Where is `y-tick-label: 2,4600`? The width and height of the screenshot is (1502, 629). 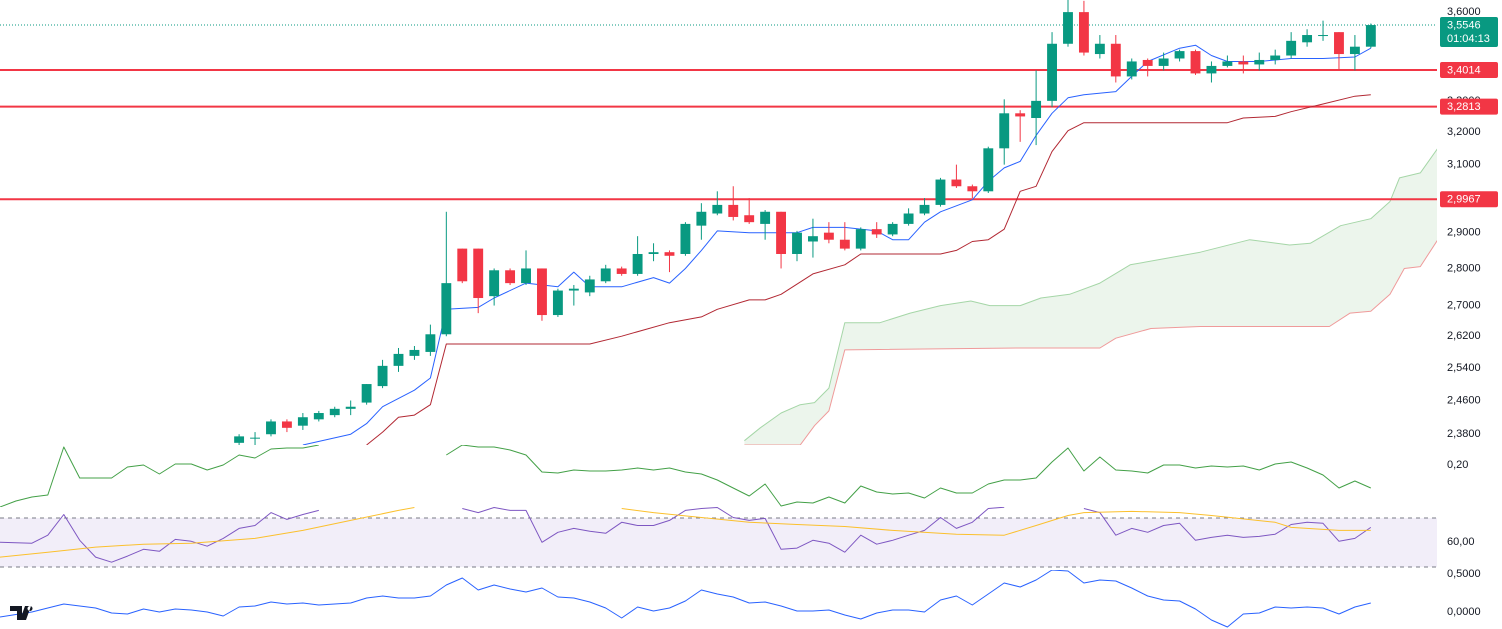 y-tick-label: 2,4600 is located at coordinates (1464, 400).